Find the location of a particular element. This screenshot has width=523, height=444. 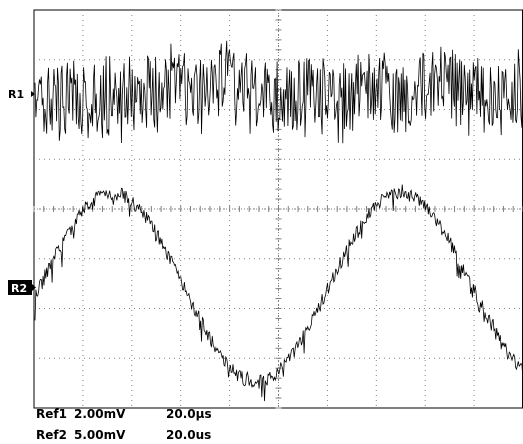

marker-r2: R2 is located at coordinates (22, 287).